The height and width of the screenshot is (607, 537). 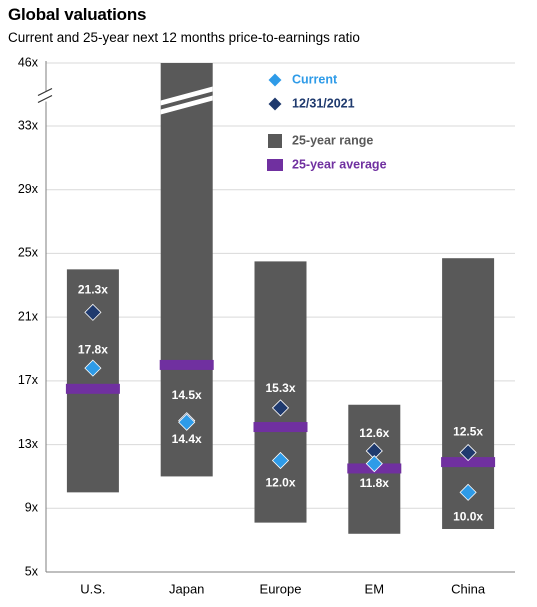 I want to click on x-tick-label: China, so click(x=468, y=588).